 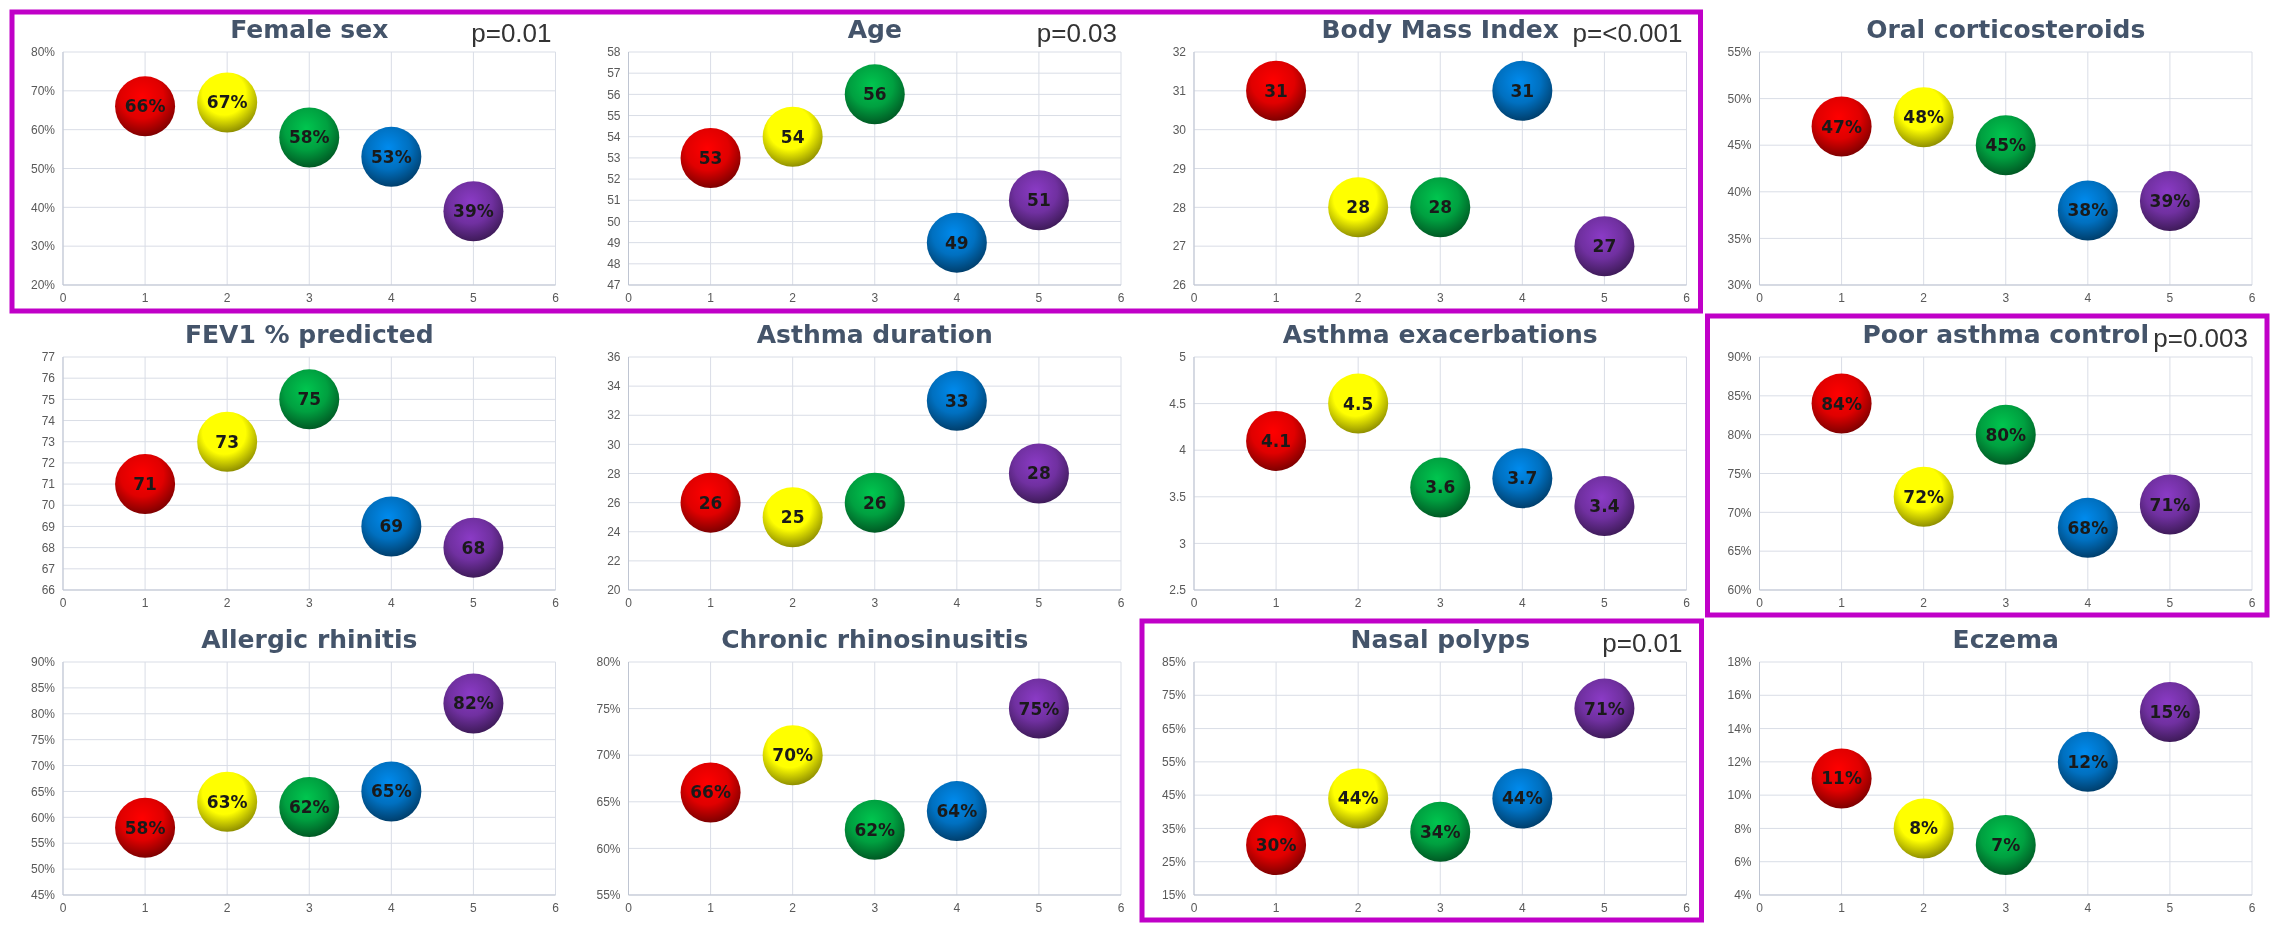 What do you see at coordinates (309, 334) in the screenshot?
I see `chart-title: FEV1 % predicted` at bounding box center [309, 334].